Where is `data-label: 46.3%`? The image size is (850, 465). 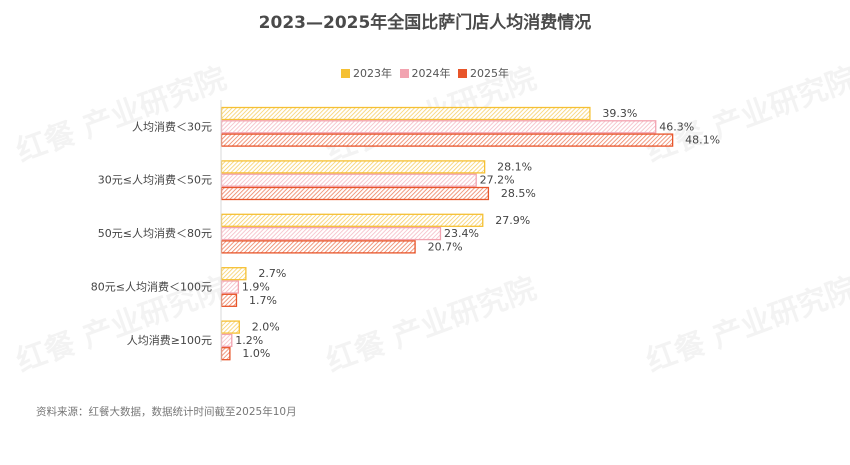
data-label: 46.3% is located at coordinates (676, 126).